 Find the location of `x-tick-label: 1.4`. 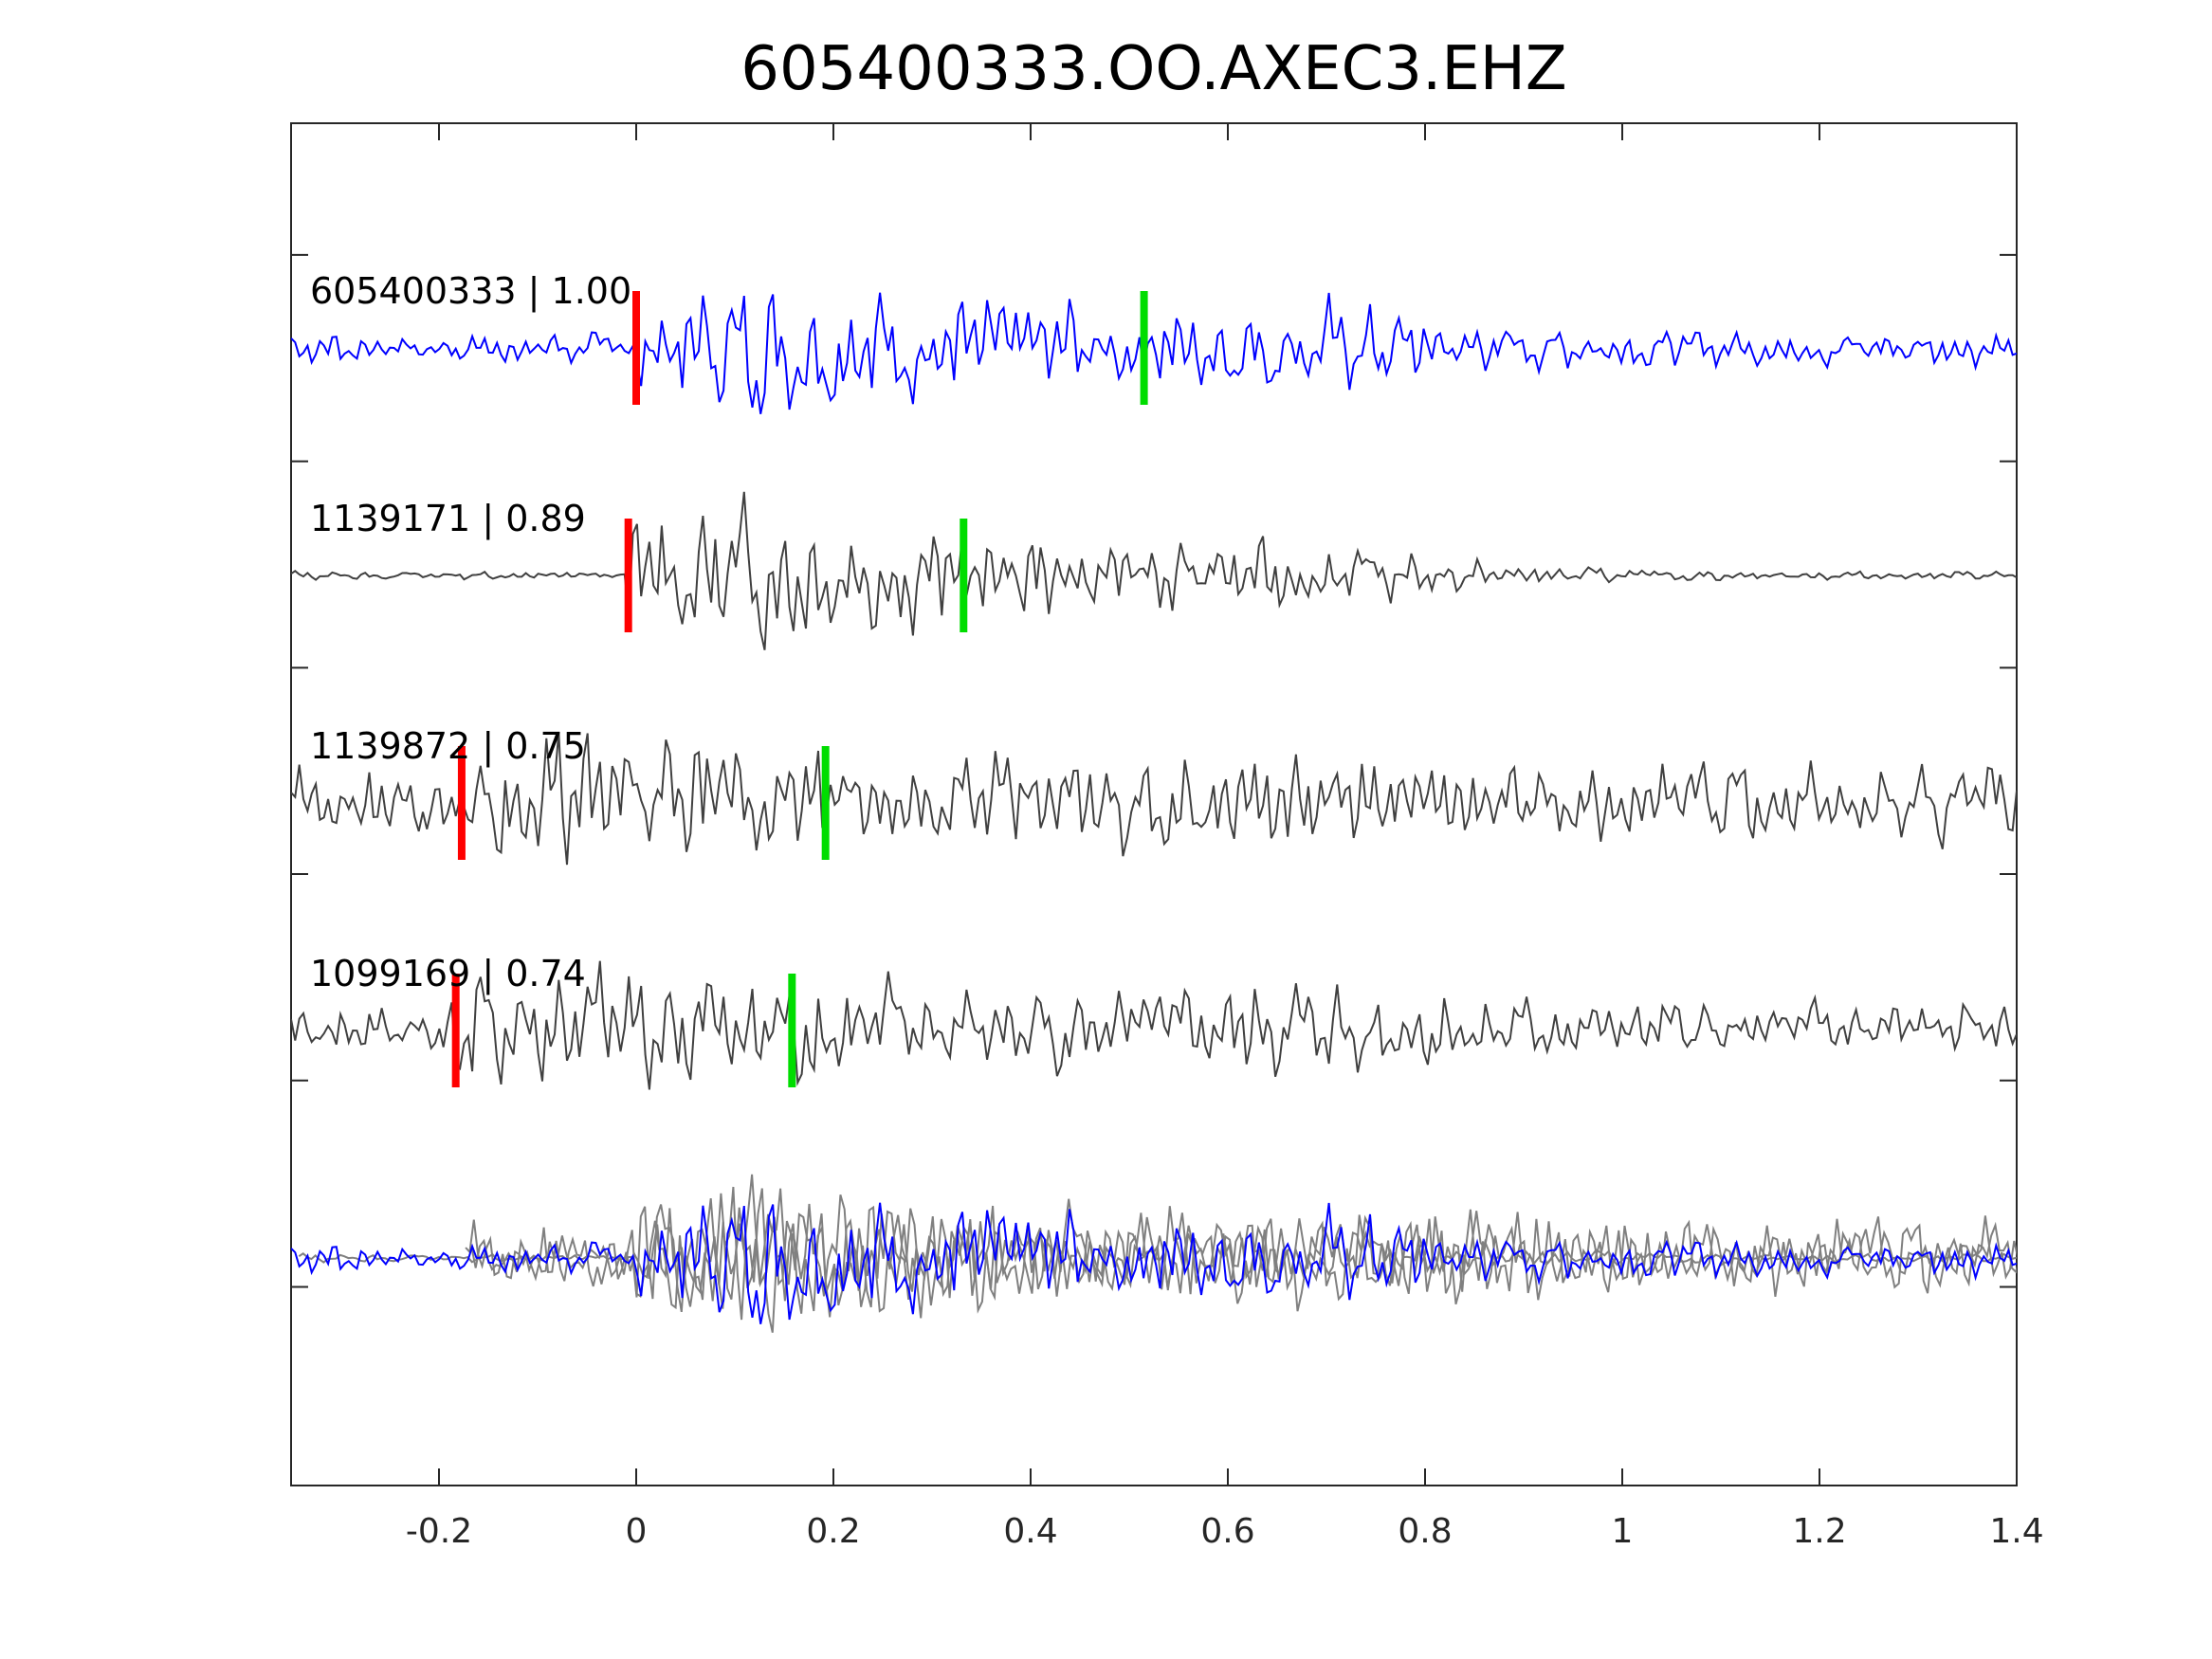

x-tick-label: 1.4 is located at coordinates (2016, 1531).